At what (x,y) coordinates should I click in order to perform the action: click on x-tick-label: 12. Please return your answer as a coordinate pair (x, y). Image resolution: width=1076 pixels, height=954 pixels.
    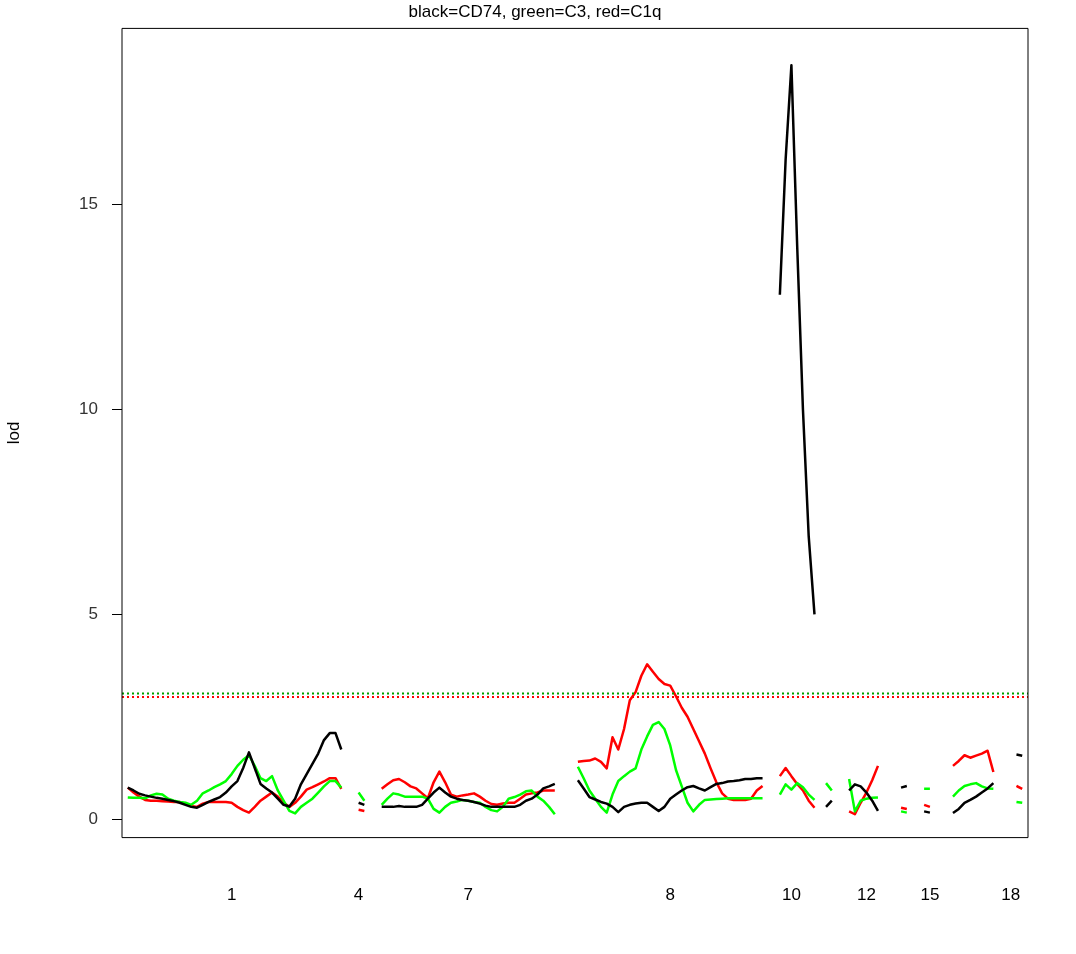
    Looking at the image, I should click on (866, 895).